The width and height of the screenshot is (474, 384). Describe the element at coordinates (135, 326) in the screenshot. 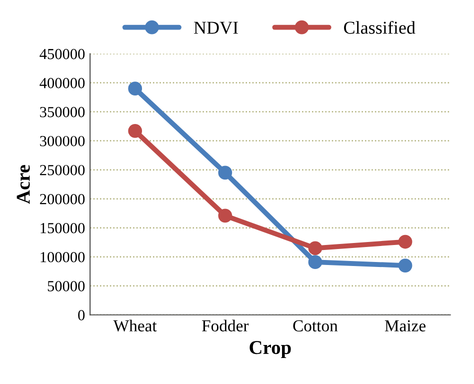

I see `x-tick-label: Wheat` at that location.